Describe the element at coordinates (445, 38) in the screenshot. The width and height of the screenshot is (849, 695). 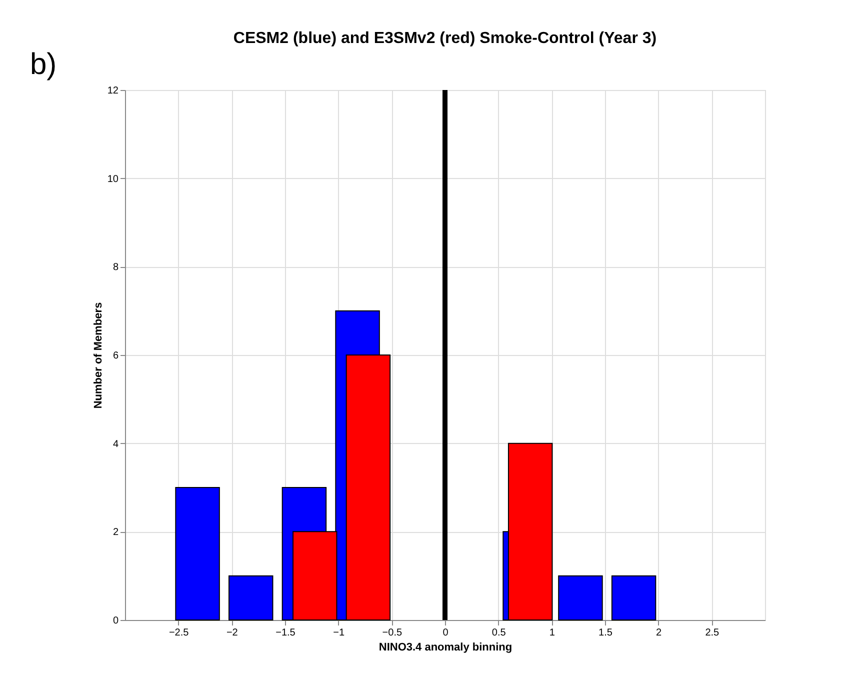
I see `chart-title: CESM2 (blue) and E3SMv2 (red) Smoke-Control (Year 3)` at that location.